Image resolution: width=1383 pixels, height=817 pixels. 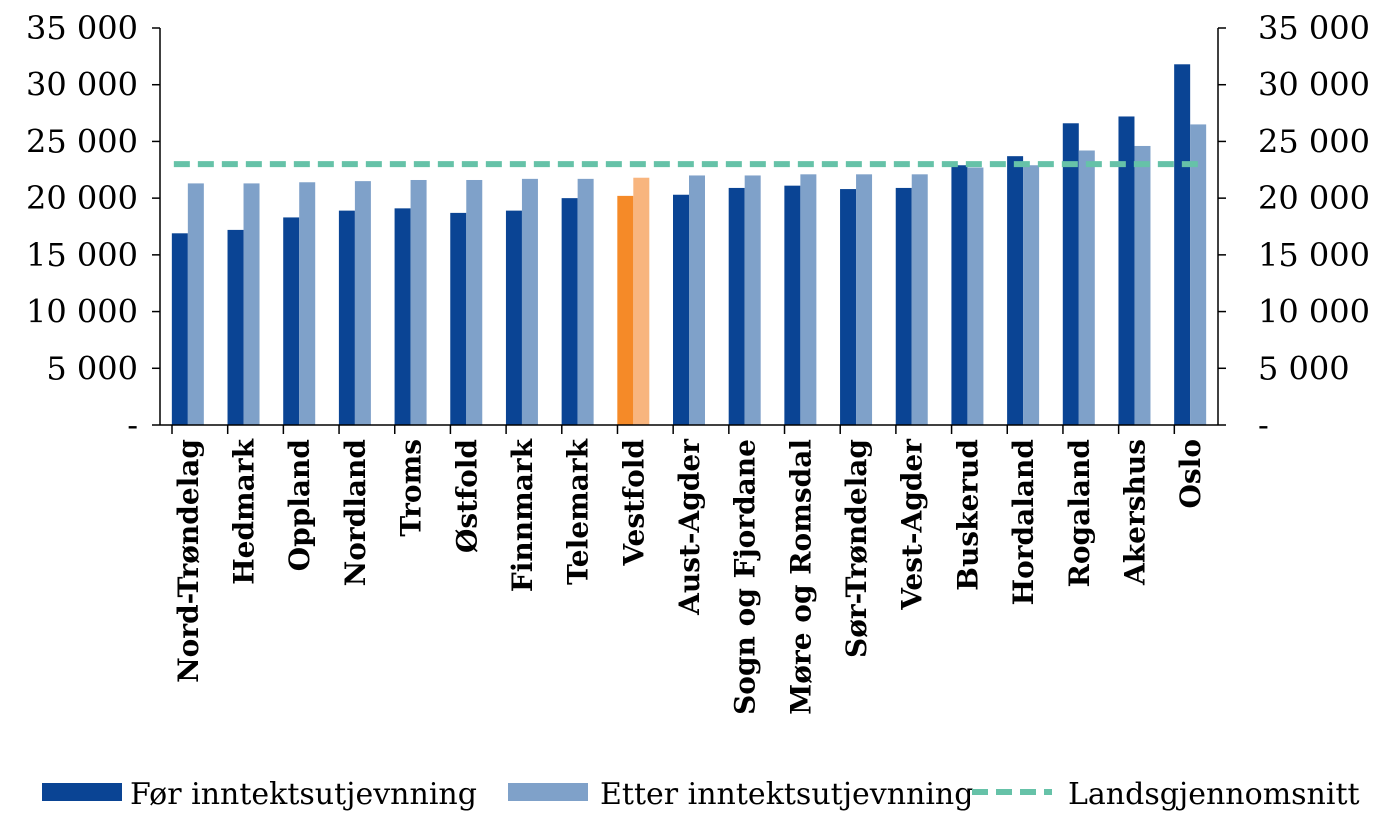 I want to click on legend-label-0: Før inntektsutjevnning, so click(x=303, y=794).